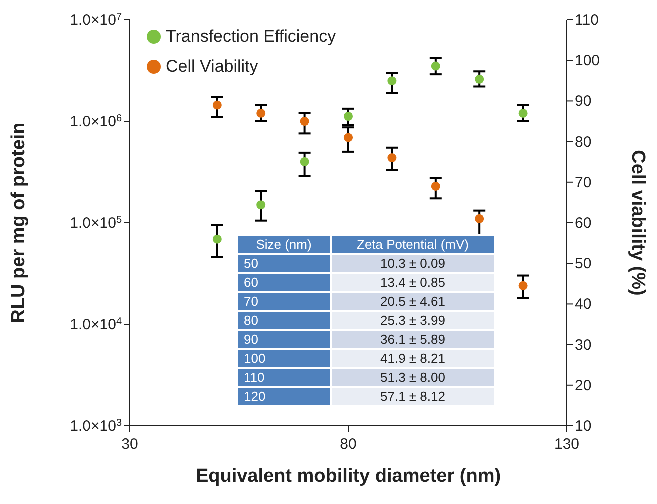 The image size is (657, 504). What do you see at coordinates (284, 244) in the screenshot?
I see `annotation: Size (nm)` at bounding box center [284, 244].